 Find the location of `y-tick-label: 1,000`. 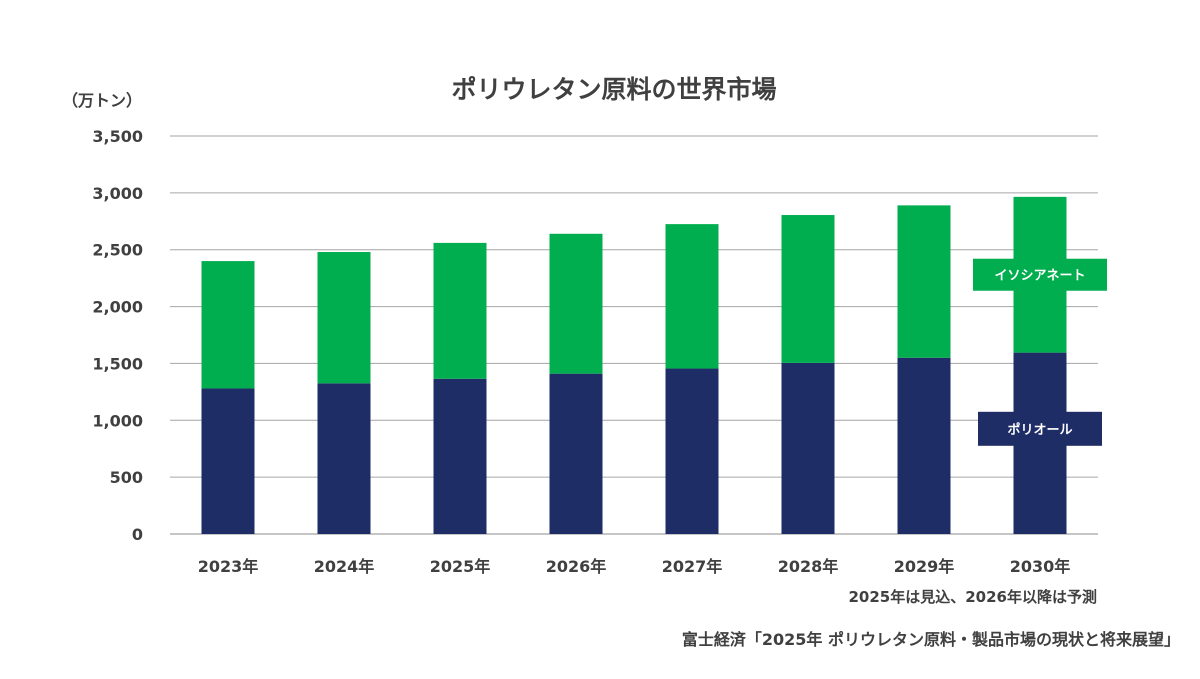

y-tick-label: 1,000 is located at coordinates (117, 420).